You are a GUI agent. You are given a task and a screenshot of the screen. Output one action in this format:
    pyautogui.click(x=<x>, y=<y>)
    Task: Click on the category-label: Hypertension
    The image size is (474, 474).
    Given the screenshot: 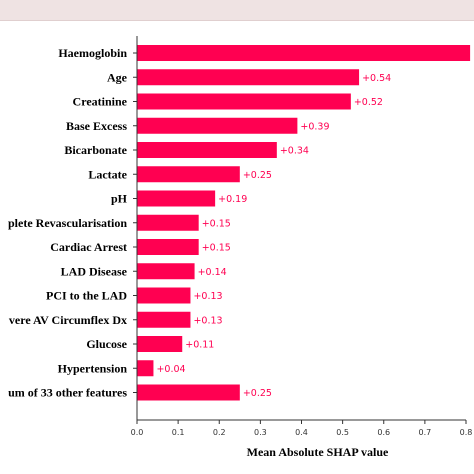 What is the action you would take?
    pyautogui.click(x=93, y=368)
    